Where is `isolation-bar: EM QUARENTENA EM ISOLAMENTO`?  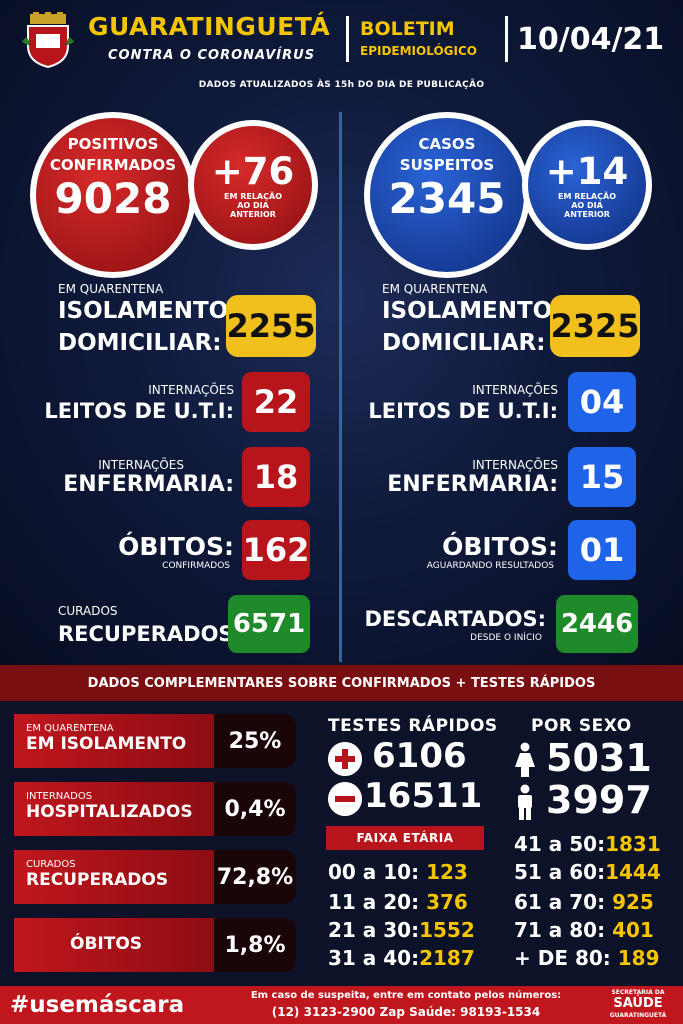
isolation-bar: EM QUARENTENA EM ISOLAMENTO is located at coordinates (114, 741).